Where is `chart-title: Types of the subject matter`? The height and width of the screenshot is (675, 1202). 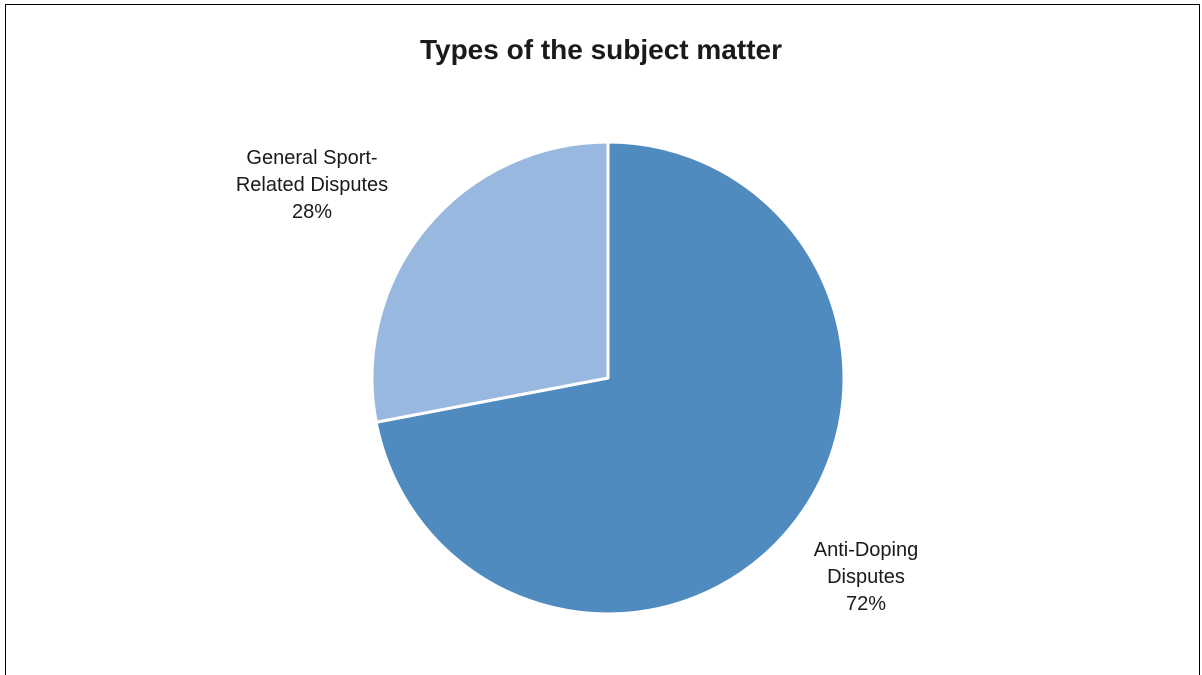
chart-title: Types of the subject matter is located at coordinates (600, 49).